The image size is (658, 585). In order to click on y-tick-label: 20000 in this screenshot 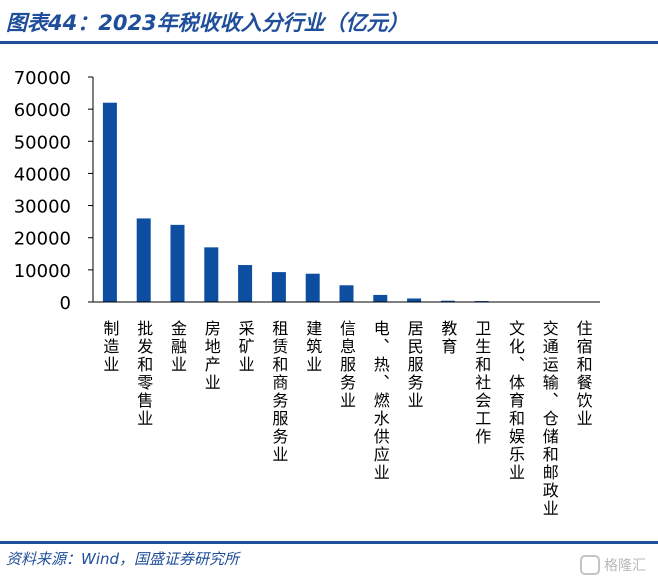, I will do `click(42, 239)`.